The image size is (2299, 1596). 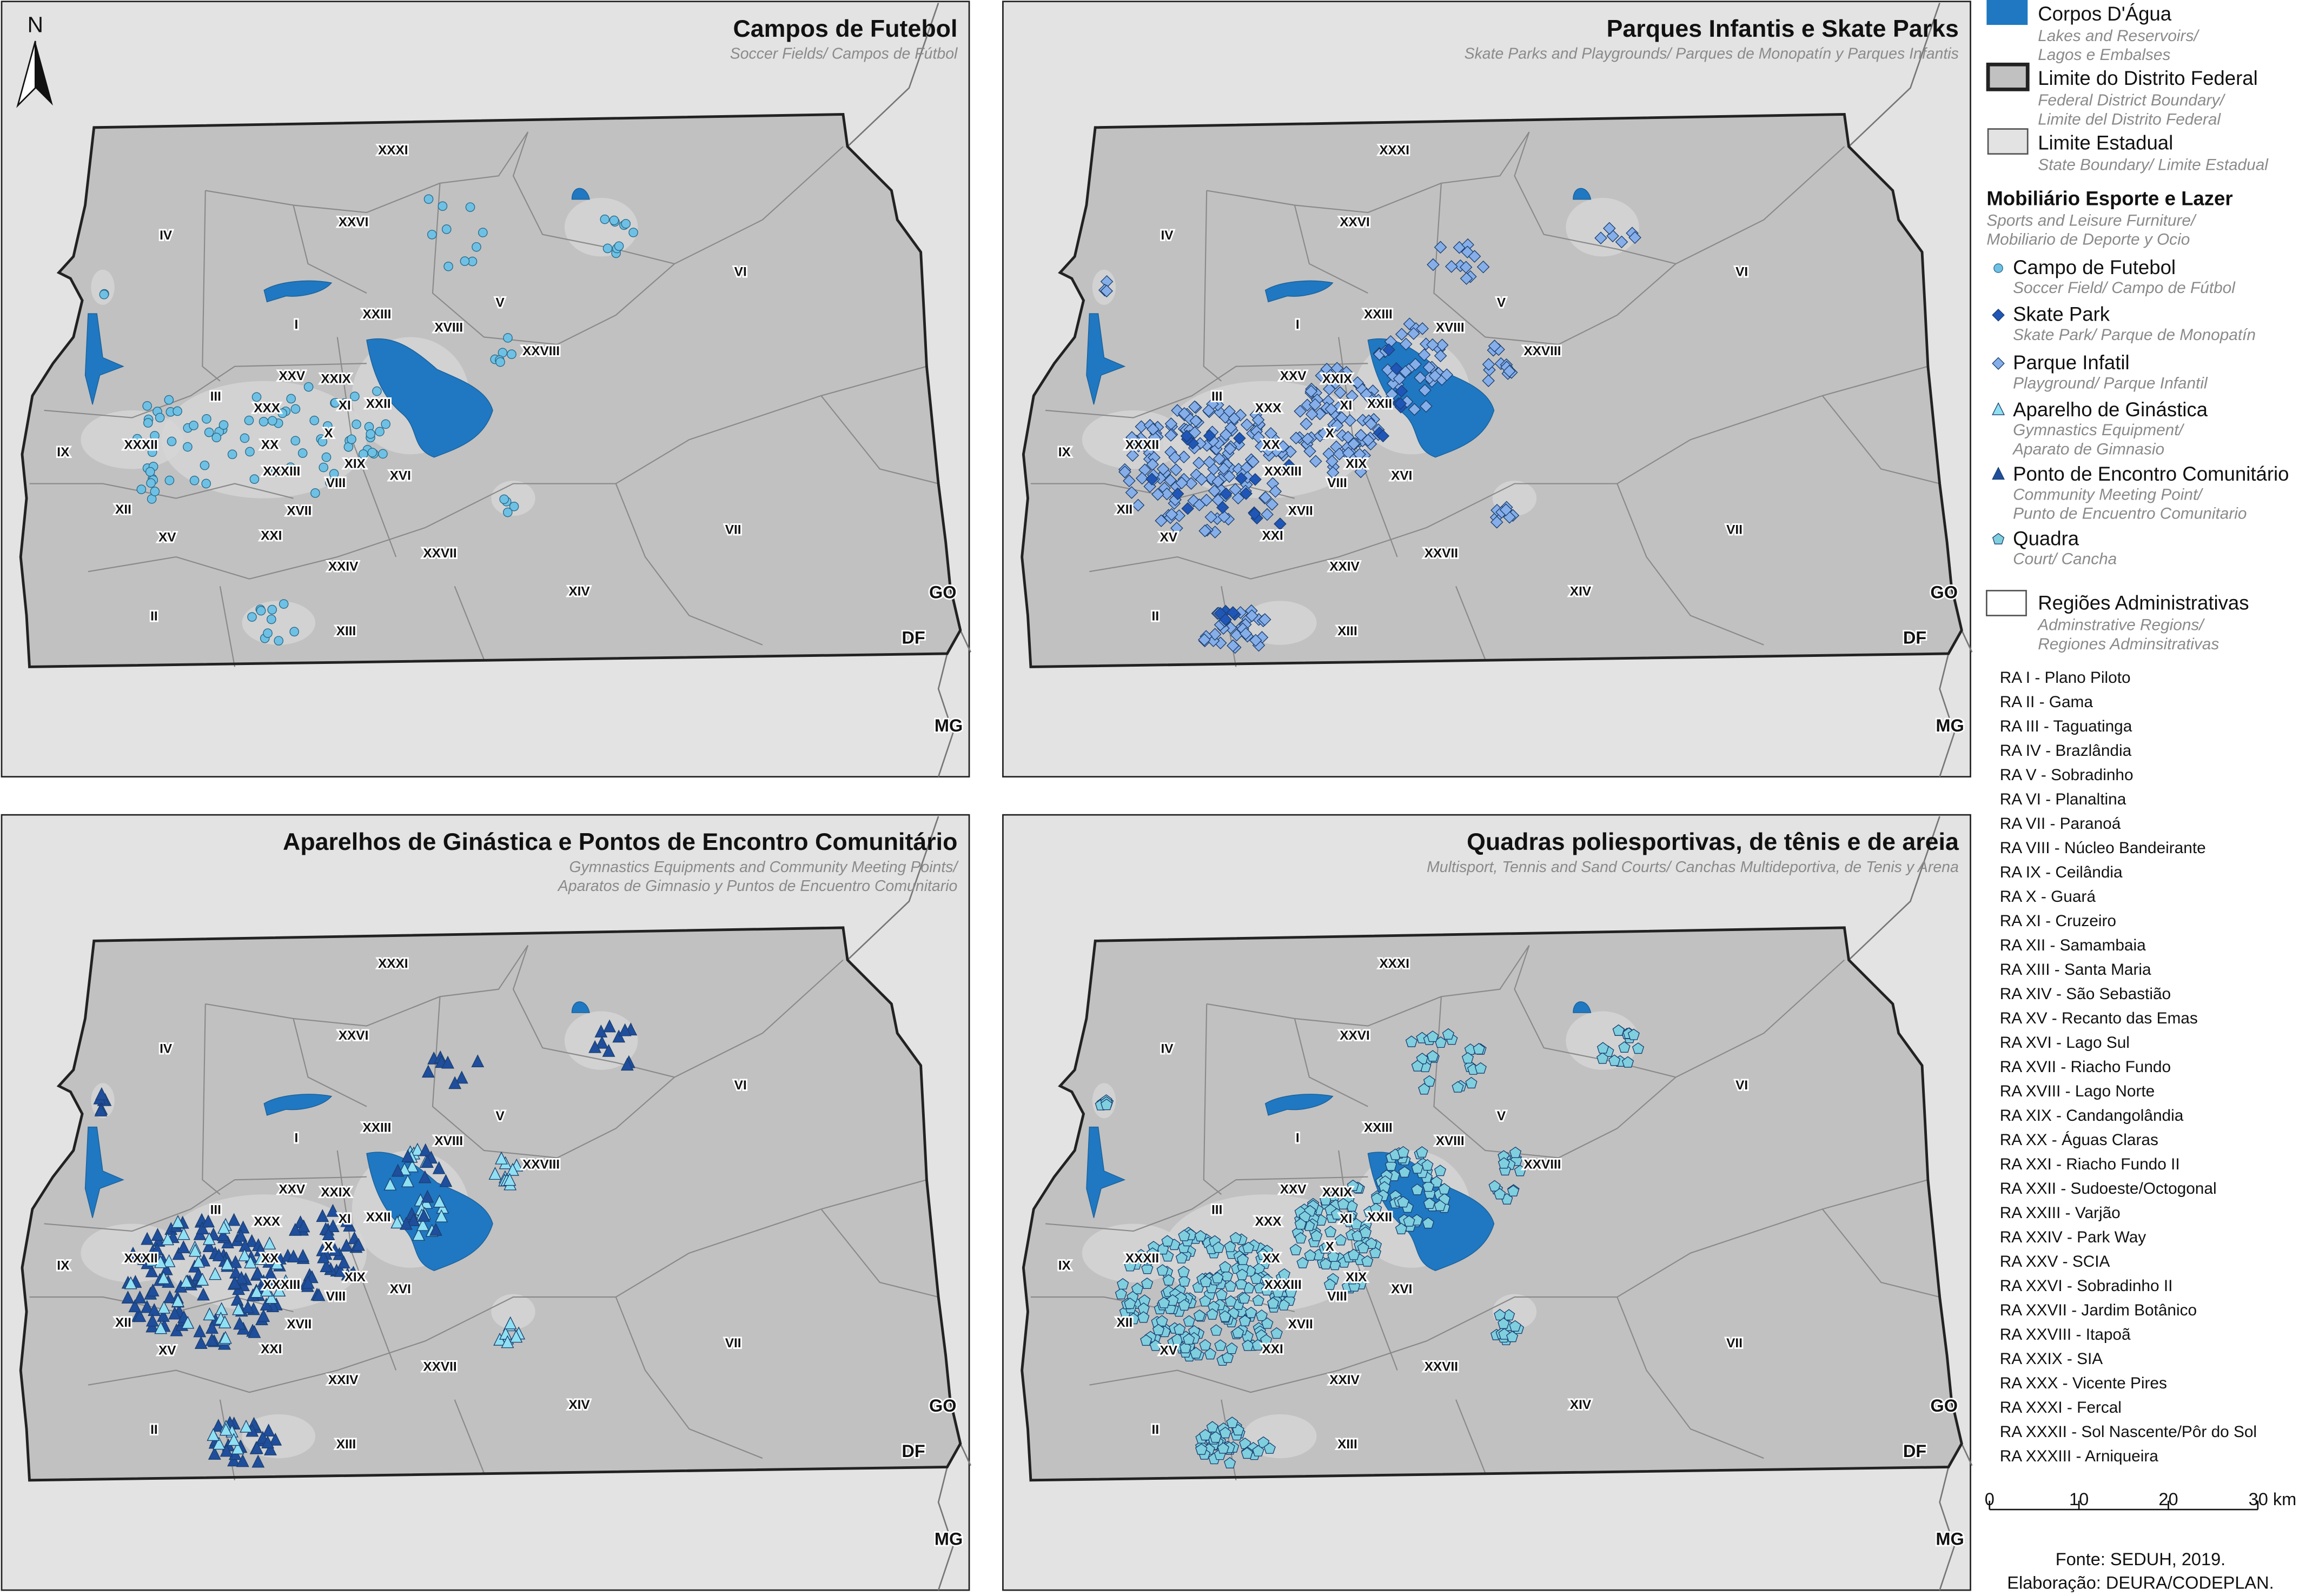 I want to click on ra-entry: RA VI - Planaltina, so click(x=2063, y=799).